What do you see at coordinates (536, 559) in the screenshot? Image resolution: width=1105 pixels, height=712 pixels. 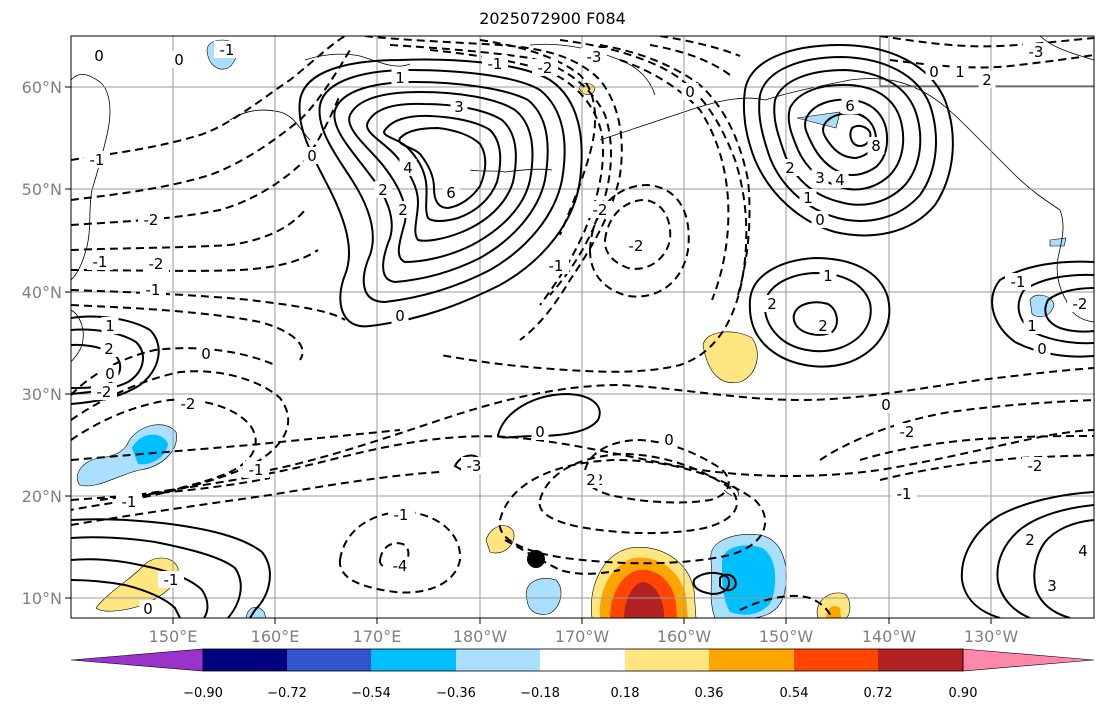 I see `marker-dot` at bounding box center [536, 559].